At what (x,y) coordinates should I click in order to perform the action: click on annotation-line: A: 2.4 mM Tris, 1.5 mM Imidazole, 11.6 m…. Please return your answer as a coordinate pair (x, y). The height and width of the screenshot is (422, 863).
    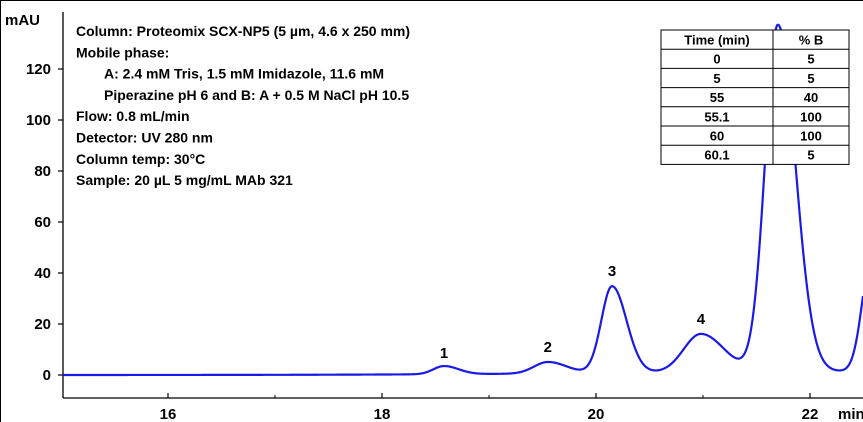
    Looking at the image, I should click on (244, 74).